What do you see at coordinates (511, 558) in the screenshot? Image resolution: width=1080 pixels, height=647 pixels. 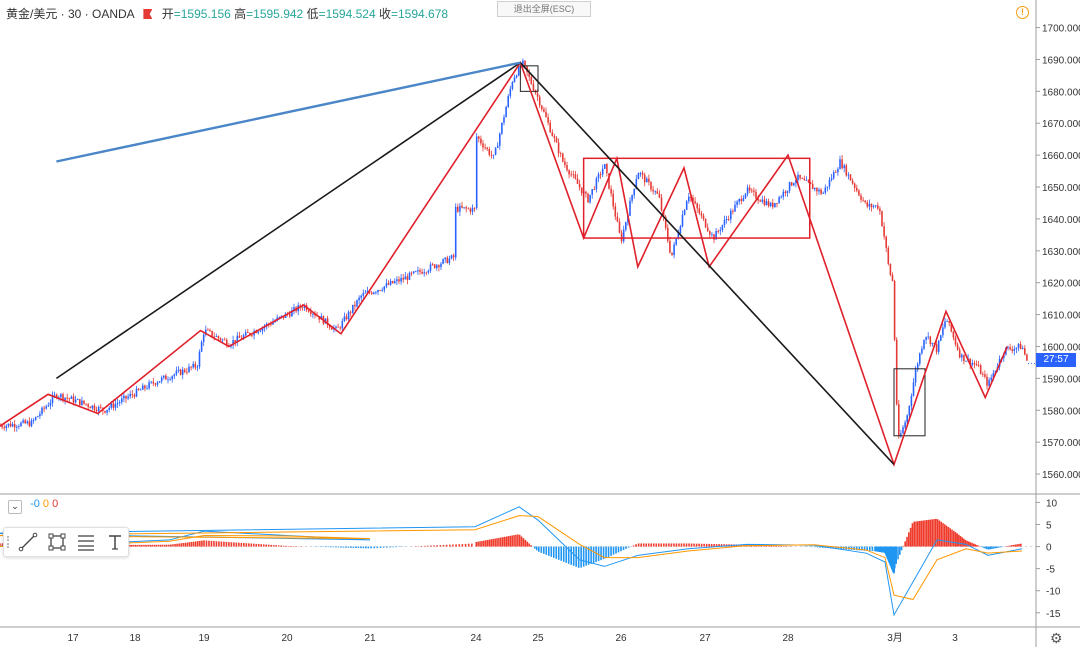 I see `signal-line` at bounding box center [511, 558].